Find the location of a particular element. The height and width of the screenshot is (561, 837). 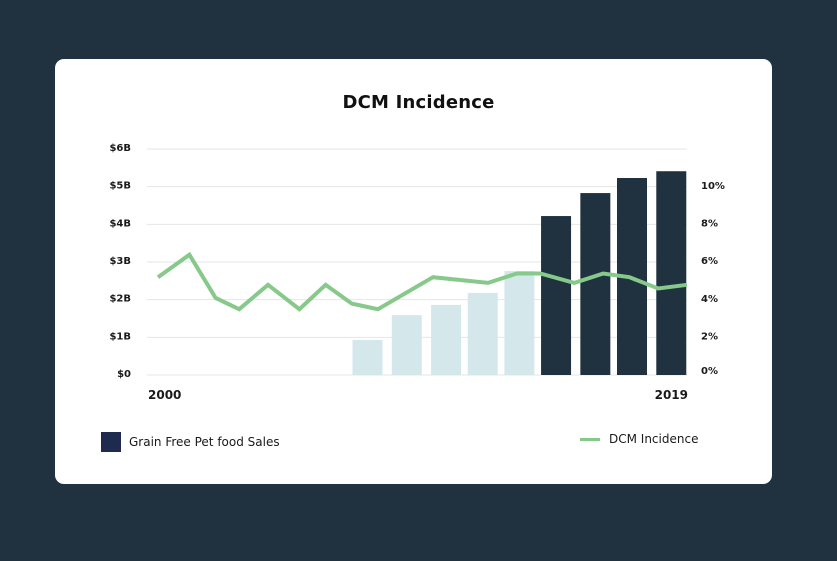

y-right-tick-label: 6% is located at coordinates (709, 261).